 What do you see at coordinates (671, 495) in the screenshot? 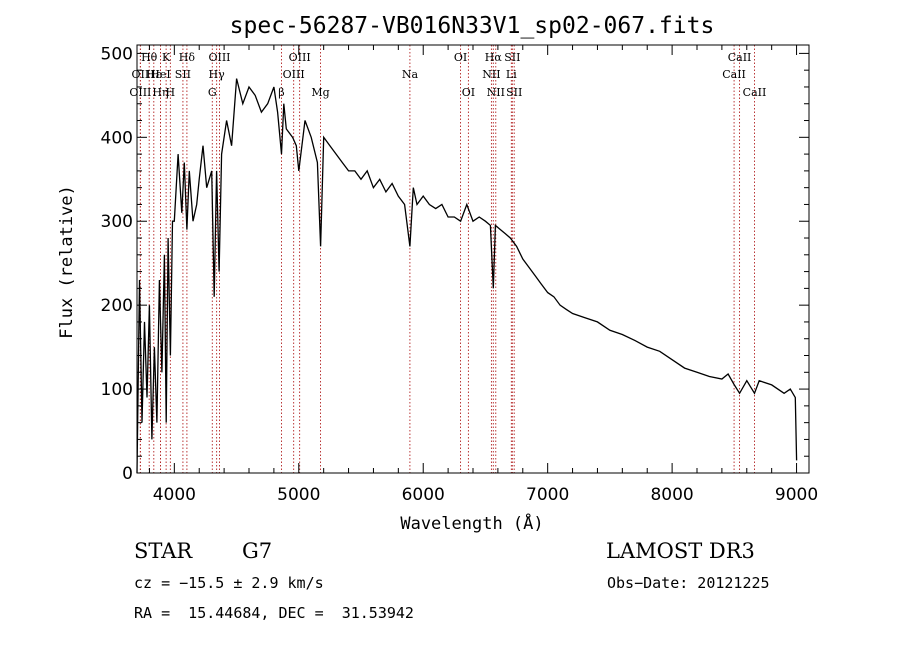
I see `x-tick-label: 8000` at bounding box center [671, 495].